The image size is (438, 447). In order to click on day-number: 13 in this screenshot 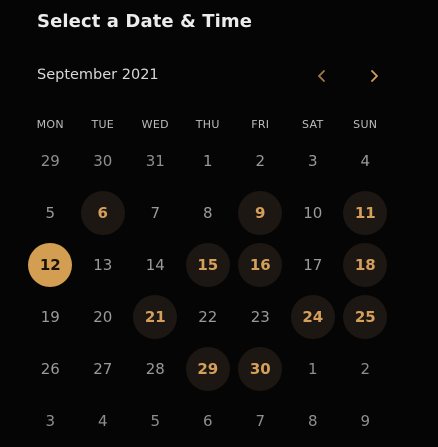, I will do `click(103, 265)`.